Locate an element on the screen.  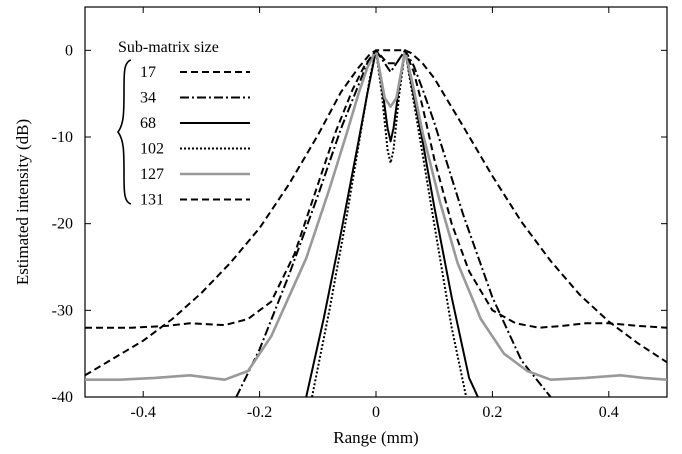
x-tick-label: 0.4 is located at coordinates (609, 412).